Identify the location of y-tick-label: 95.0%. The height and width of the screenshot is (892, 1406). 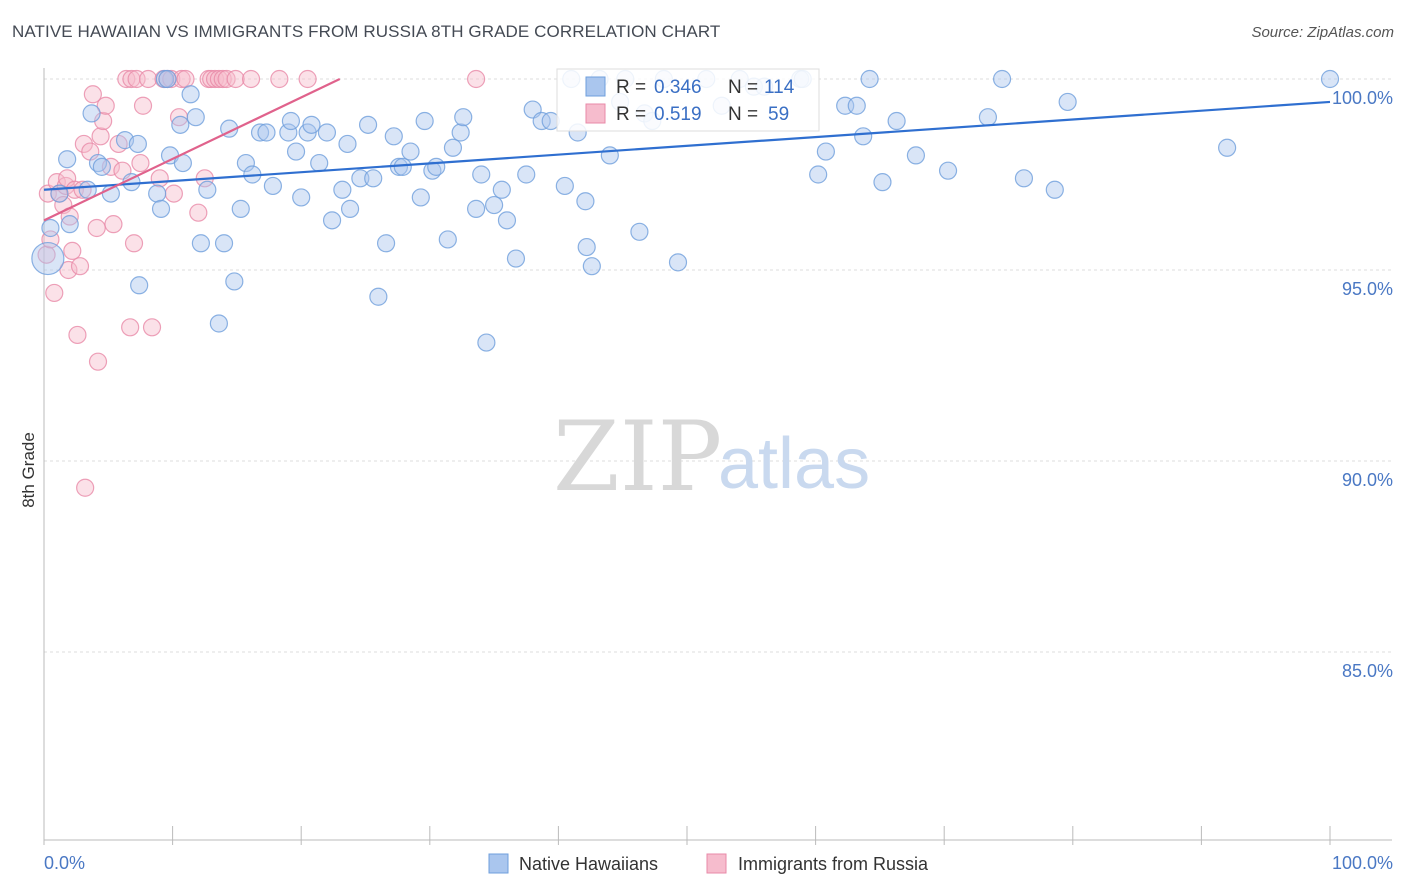
(1367, 289).